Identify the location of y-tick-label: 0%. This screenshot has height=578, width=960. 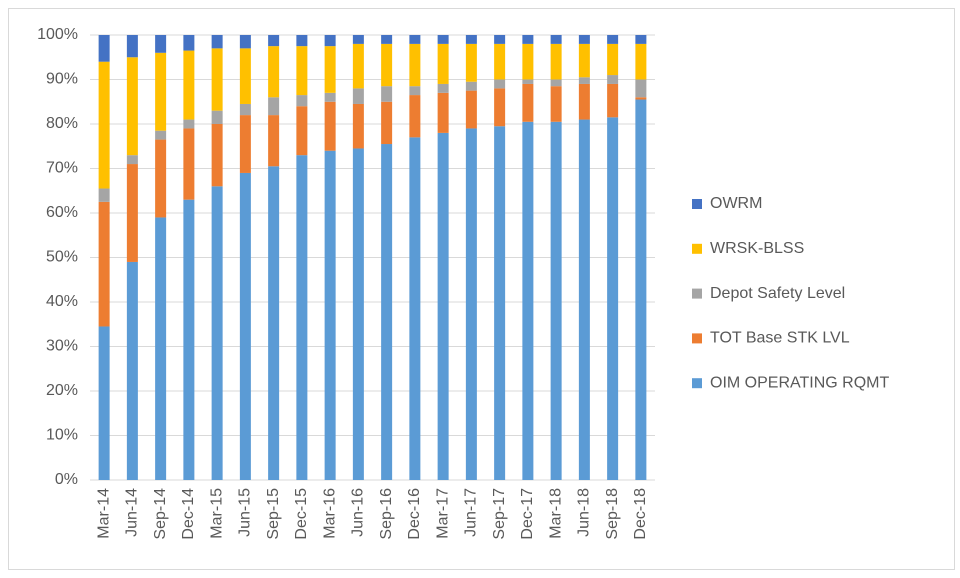
(66, 479).